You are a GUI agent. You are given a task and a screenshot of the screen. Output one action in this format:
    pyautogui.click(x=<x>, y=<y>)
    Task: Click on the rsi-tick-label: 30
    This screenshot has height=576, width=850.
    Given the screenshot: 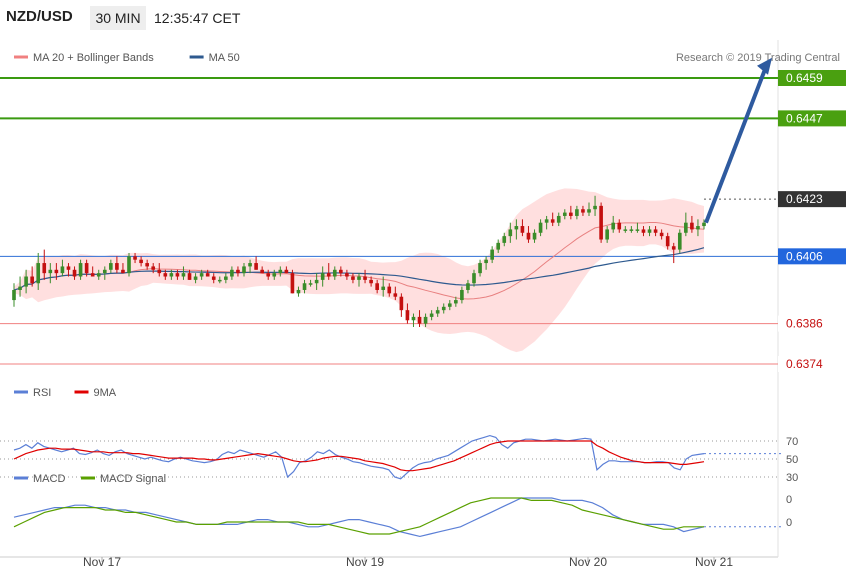 What is the action you would take?
    pyautogui.click(x=792, y=478)
    